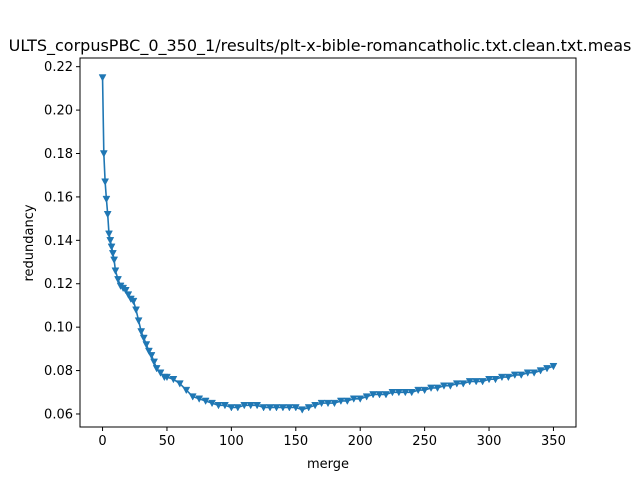 The width and height of the screenshot is (640, 480). Describe the element at coordinates (328, 464) in the screenshot. I see `x-axis-label: merge` at that location.